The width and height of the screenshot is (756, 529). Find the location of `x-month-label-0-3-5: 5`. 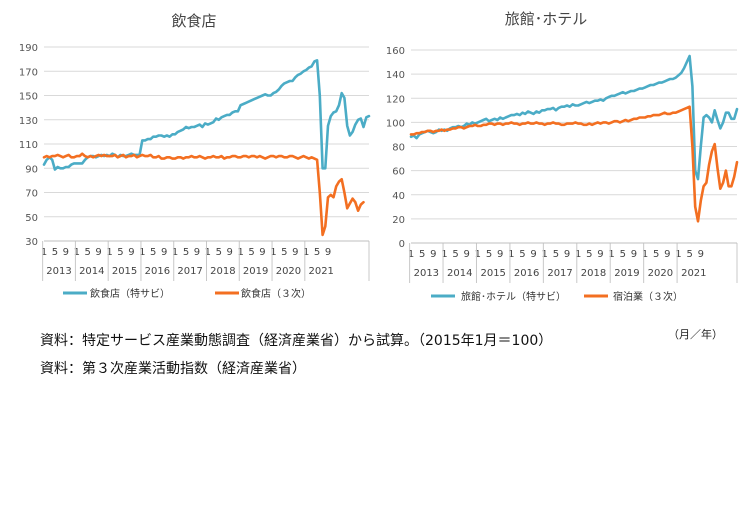

x-month-label-0-3-5: 5 is located at coordinates (153, 252).